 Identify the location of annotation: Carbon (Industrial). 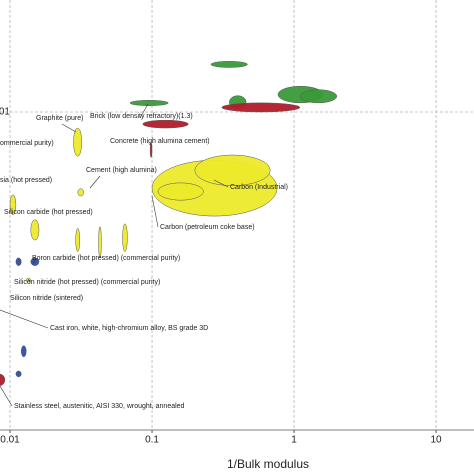
(259, 187).